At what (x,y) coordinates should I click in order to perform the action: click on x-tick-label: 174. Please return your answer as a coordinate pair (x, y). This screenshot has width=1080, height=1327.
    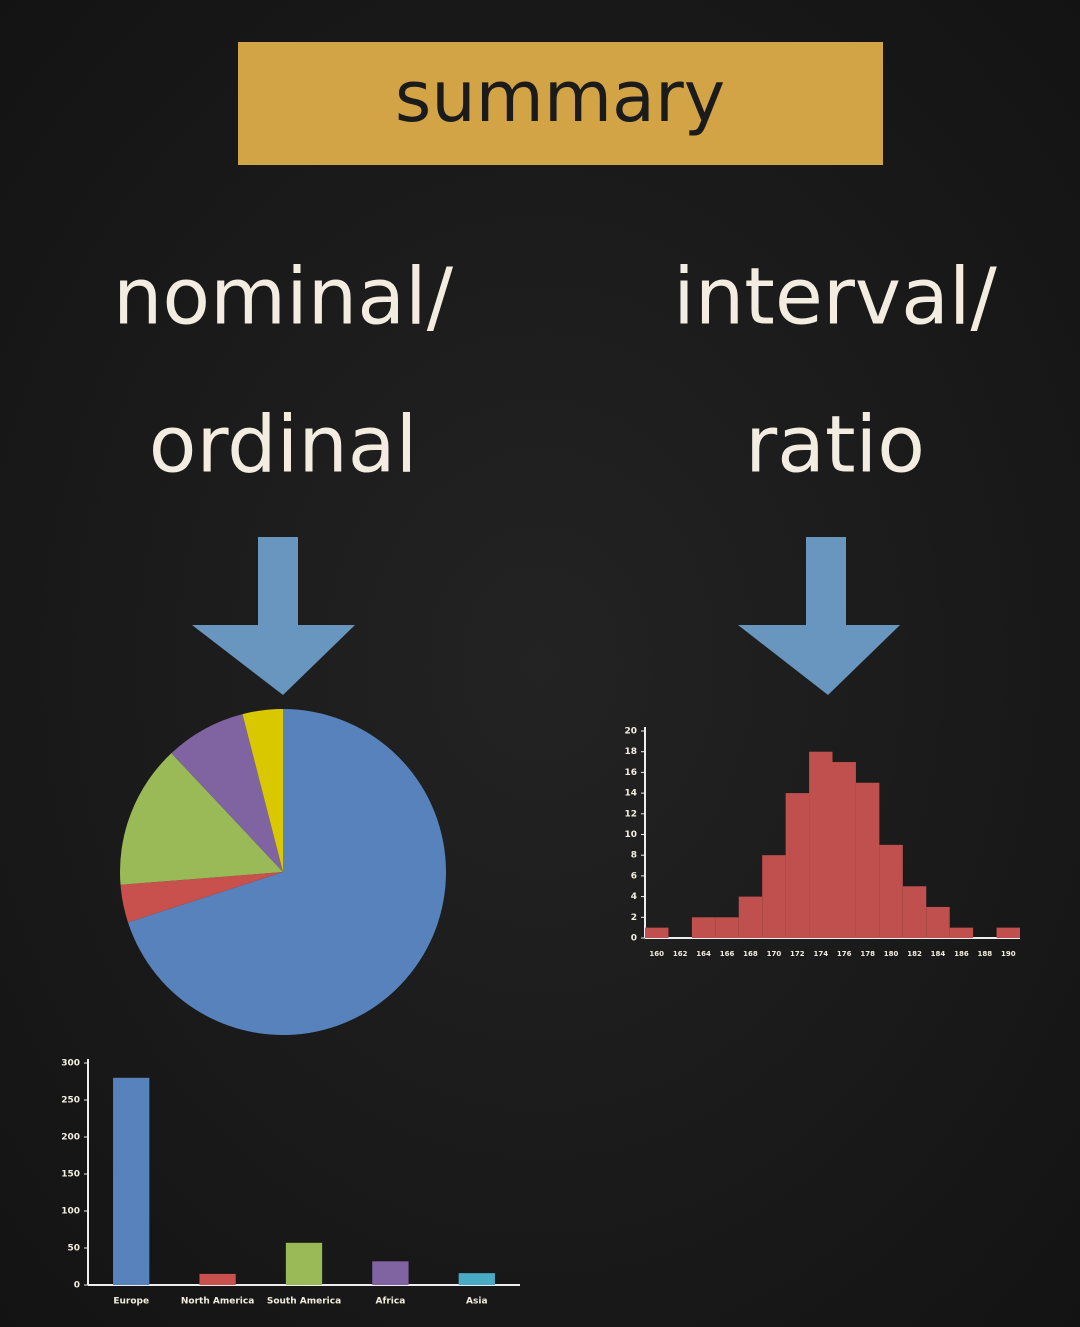
    Looking at the image, I should click on (820, 954).